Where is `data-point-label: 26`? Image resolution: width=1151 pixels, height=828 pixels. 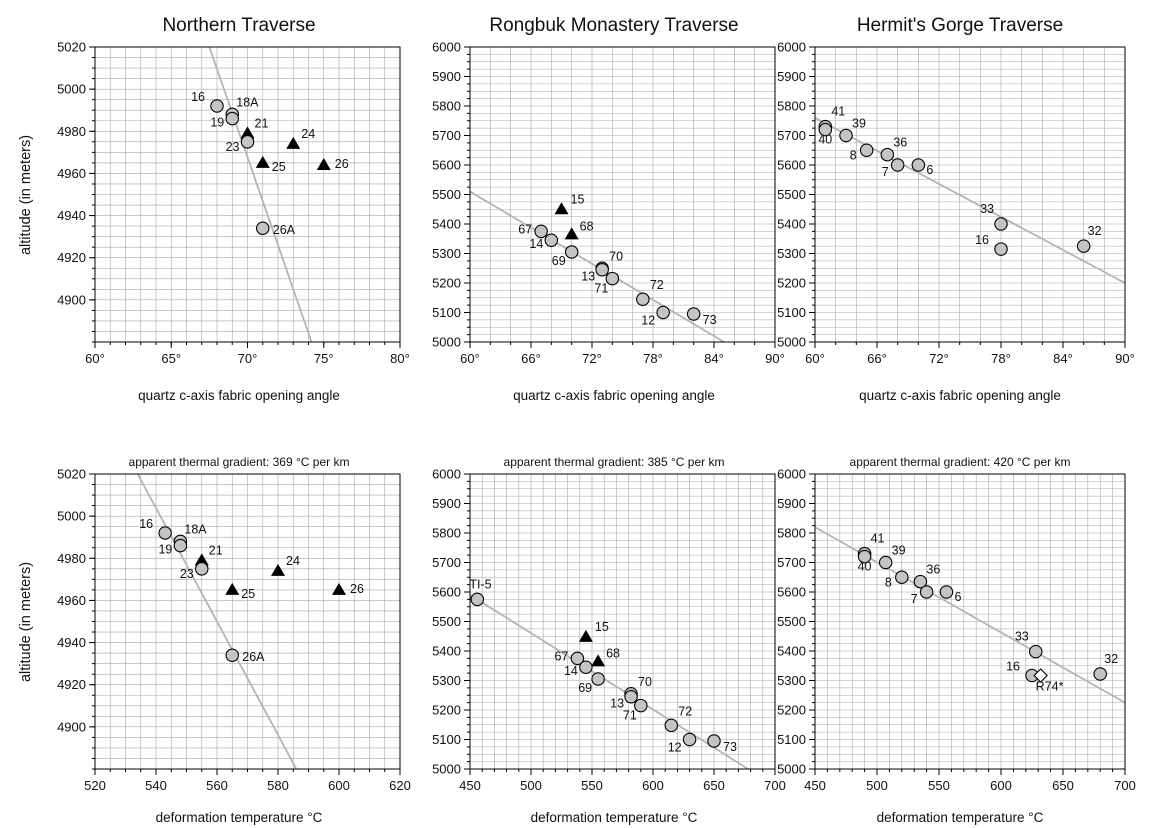 data-point-label: 26 is located at coordinates (342, 164).